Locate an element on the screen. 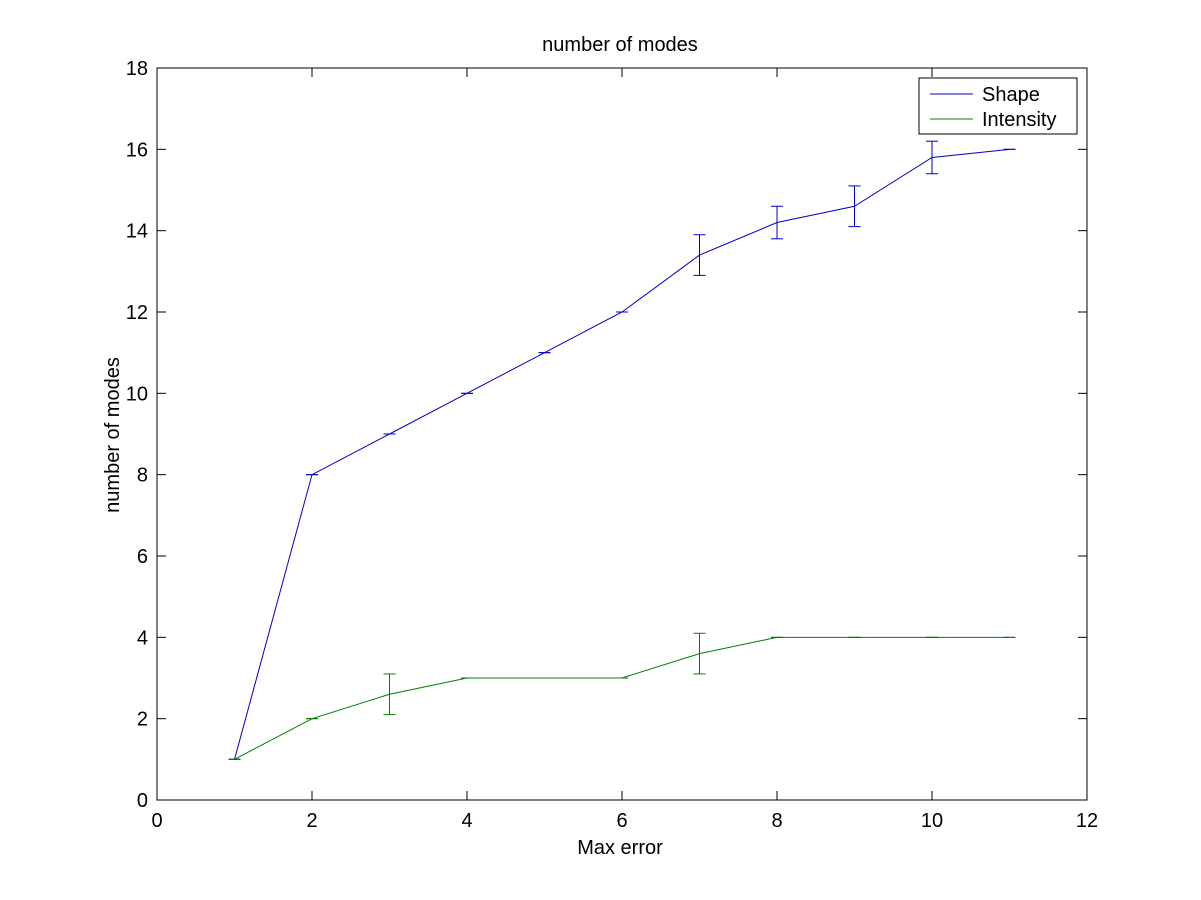 This screenshot has height=900, width=1201. x-tick-label: 12 is located at coordinates (1087, 821).